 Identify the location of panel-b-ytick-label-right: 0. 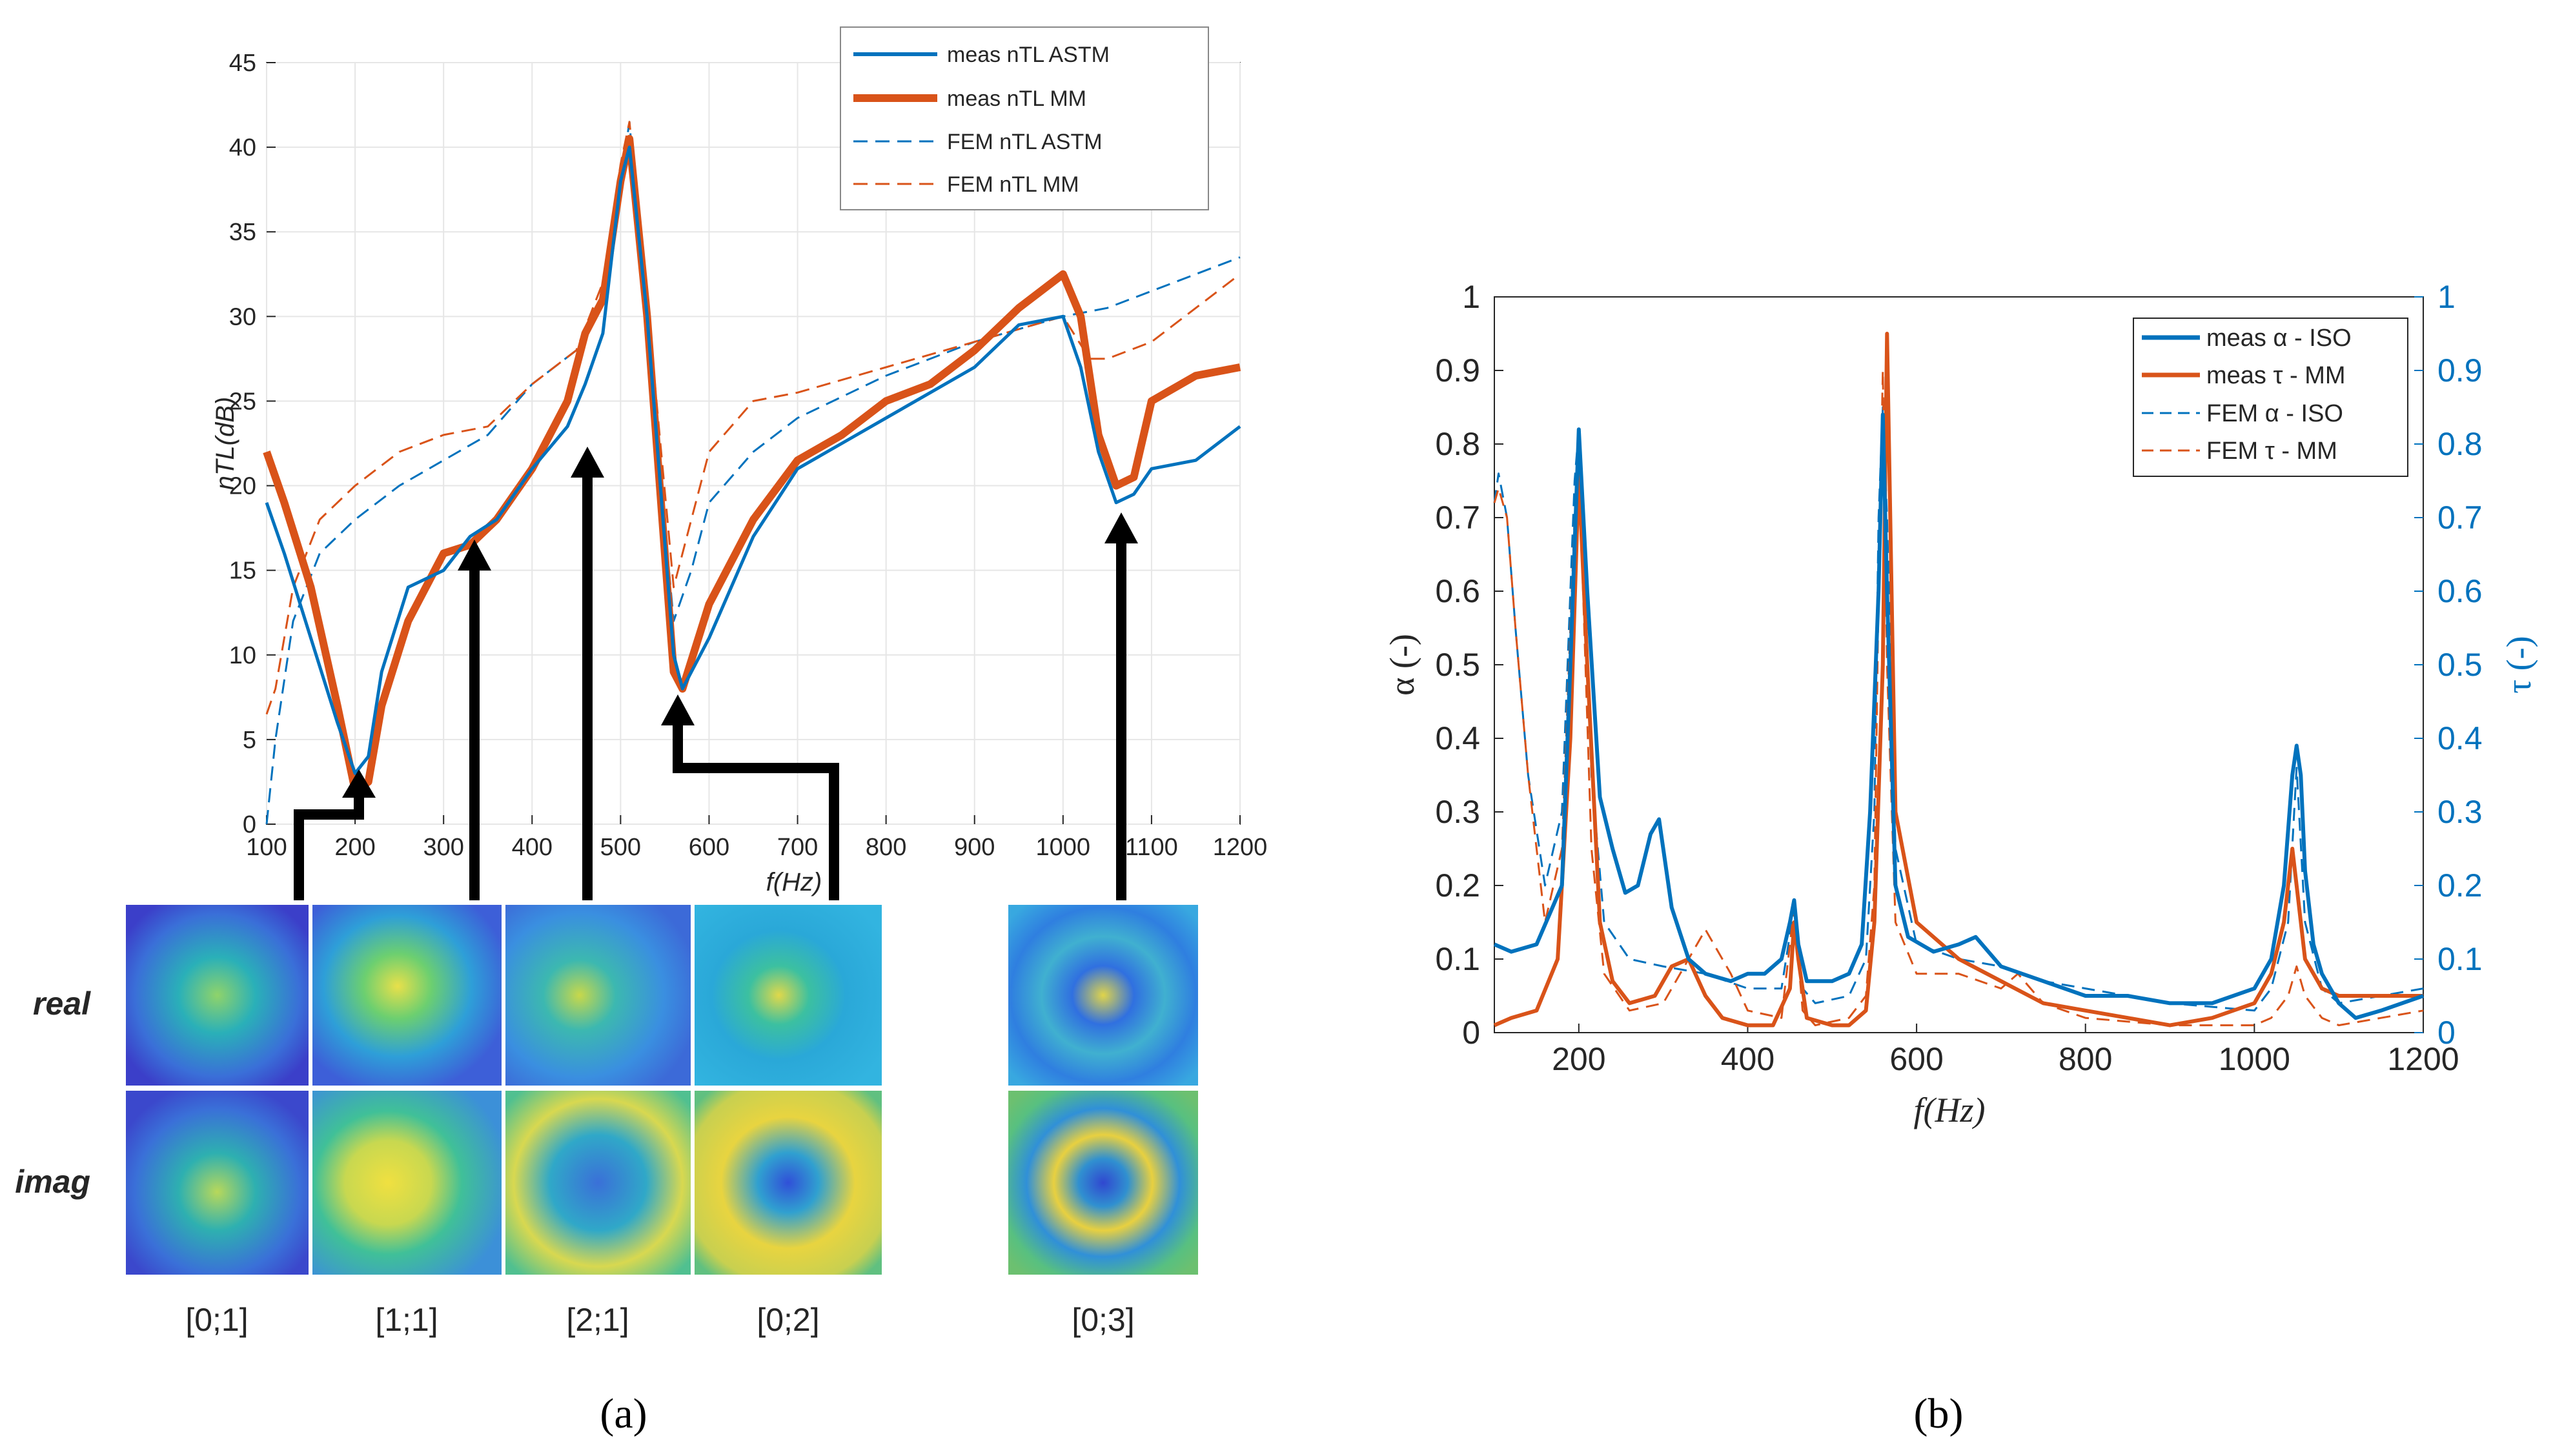
(2446, 1033).